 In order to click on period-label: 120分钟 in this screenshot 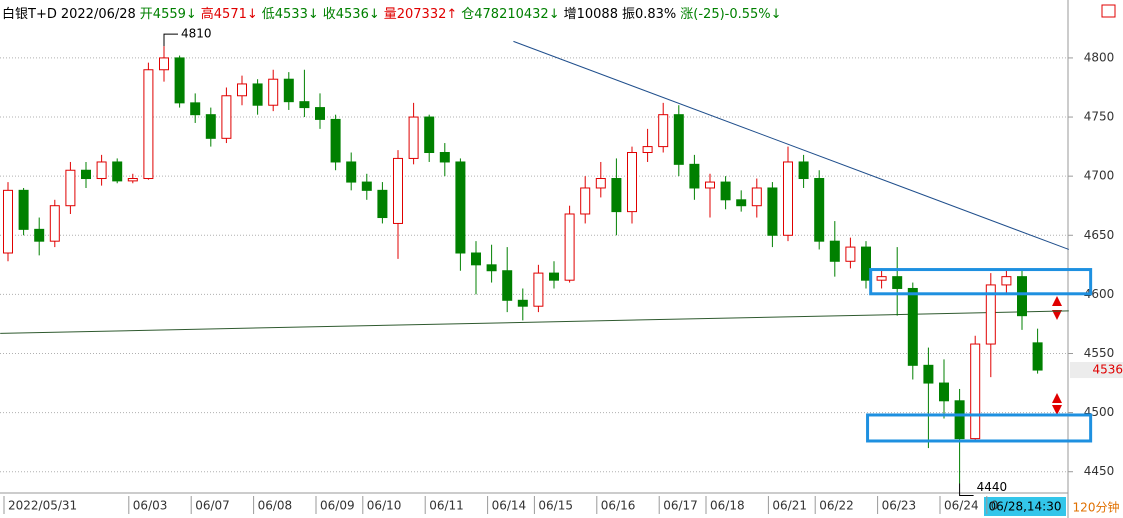, I will do `click(1096, 507)`.